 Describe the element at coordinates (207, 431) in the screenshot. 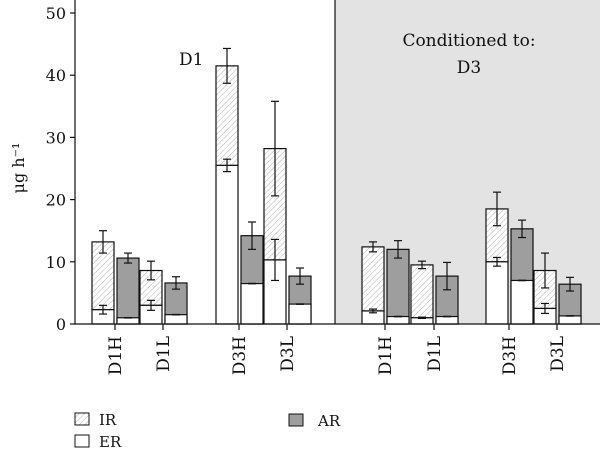

I see `legend: IR ER AR` at that location.